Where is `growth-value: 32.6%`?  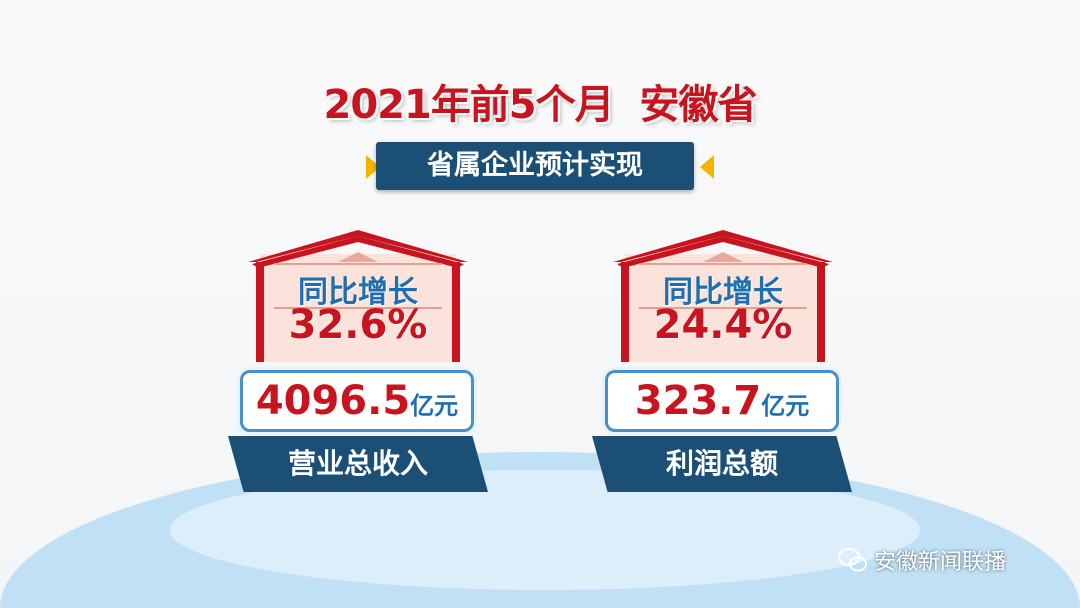
growth-value: 32.6% is located at coordinates (358, 325).